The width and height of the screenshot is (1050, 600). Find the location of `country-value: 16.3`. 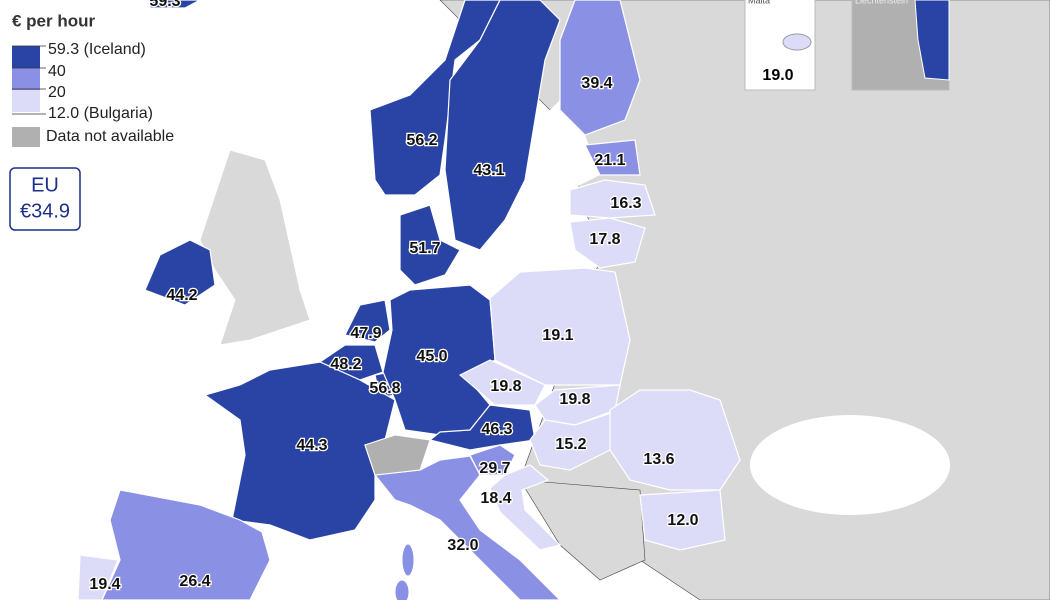

country-value: 16.3 is located at coordinates (625, 203).